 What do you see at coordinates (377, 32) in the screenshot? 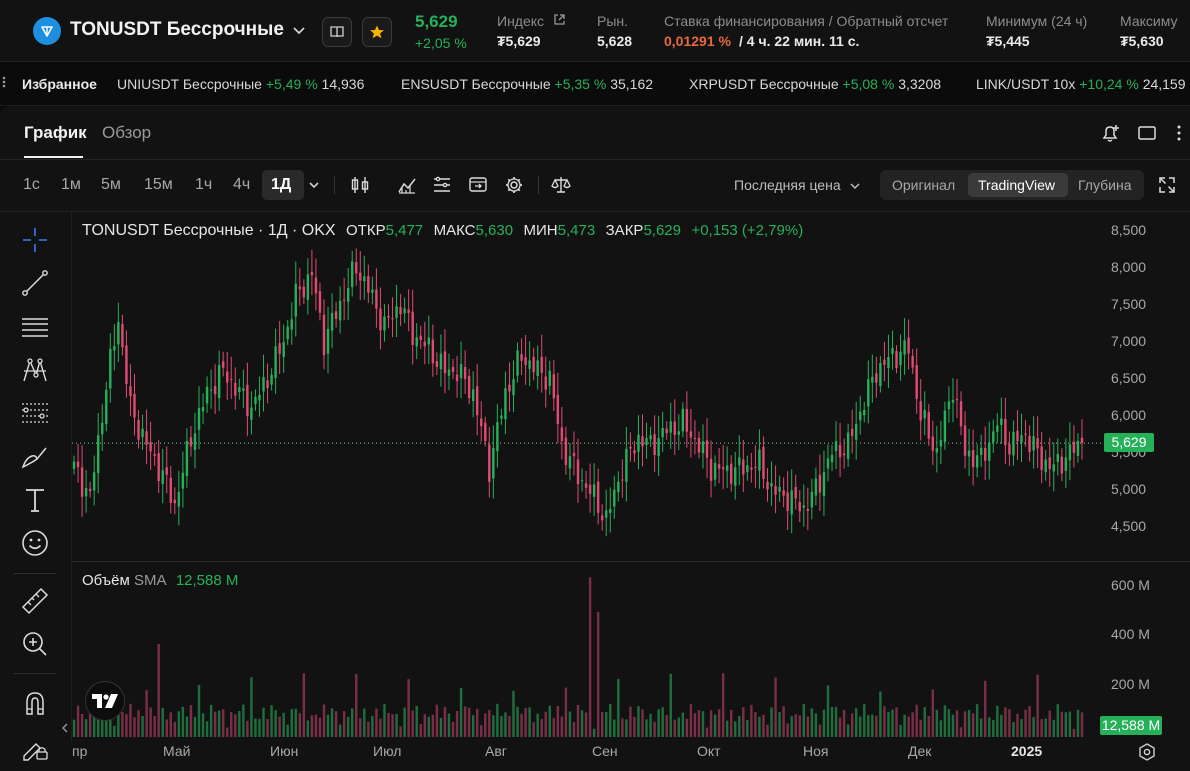
I see `favorite-button` at bounding box center [377, 32].